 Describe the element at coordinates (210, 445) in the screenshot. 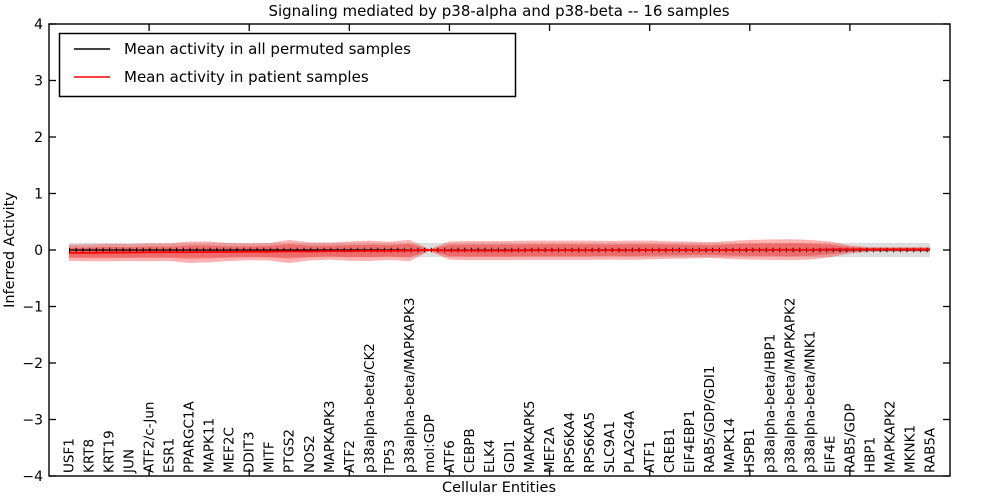

I see `x-tick-label: MAPK11` at that location.